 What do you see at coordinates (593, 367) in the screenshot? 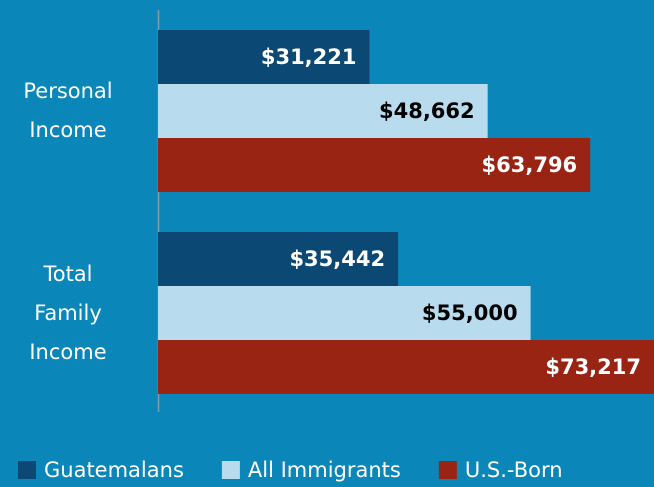
I see `value-label: $73,217` at bounding box center [593, 367].